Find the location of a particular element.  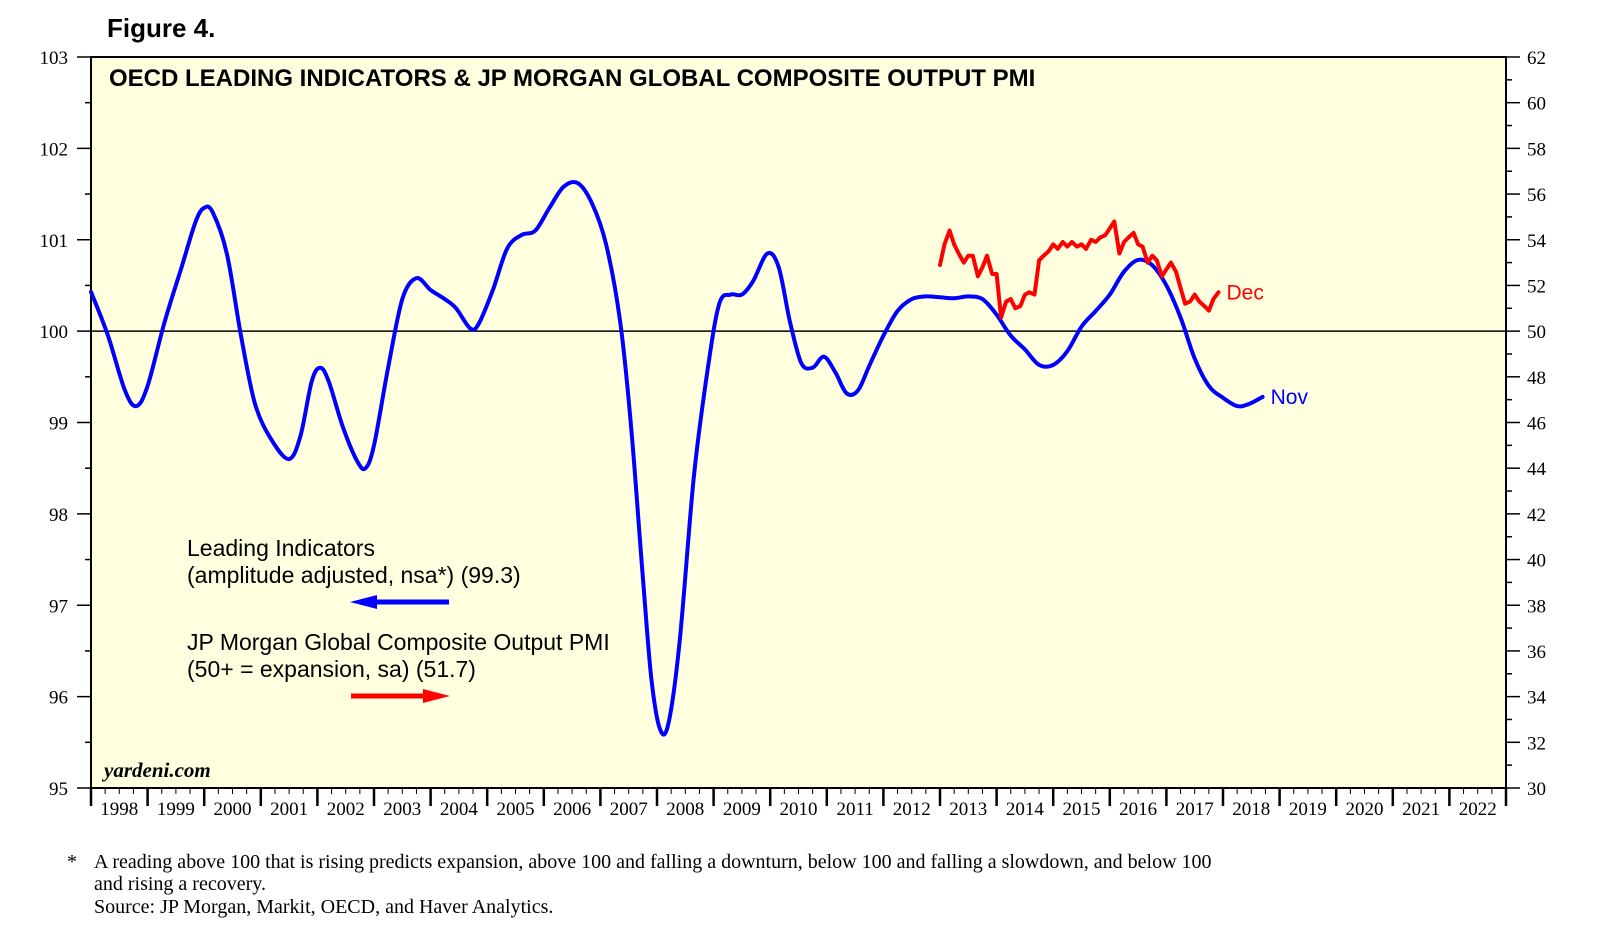

x-tick-label: 2009 is located at coordinates (742, 809).